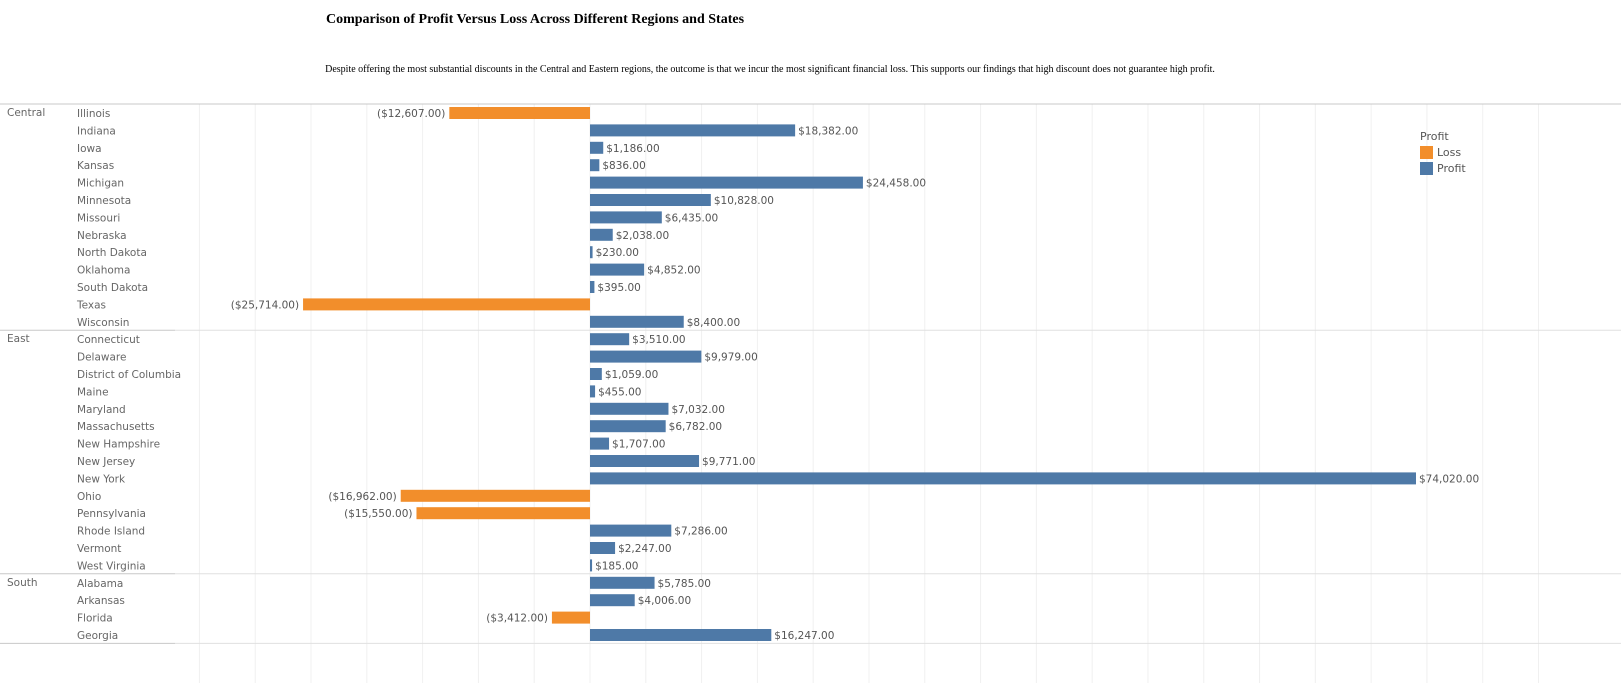  What do you see at coordinates (89, 149) in the screenshot?
I see `state-label: Iowa` at bounding box center [89, 149].